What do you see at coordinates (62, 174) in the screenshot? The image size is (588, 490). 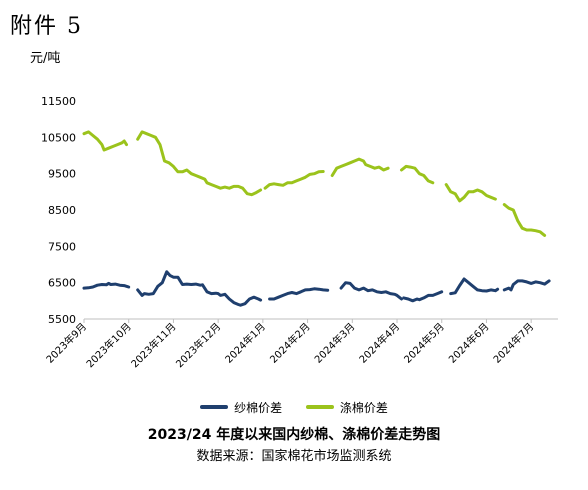 I see `y-tick-label: 9500` at bounding box center [62, 174].